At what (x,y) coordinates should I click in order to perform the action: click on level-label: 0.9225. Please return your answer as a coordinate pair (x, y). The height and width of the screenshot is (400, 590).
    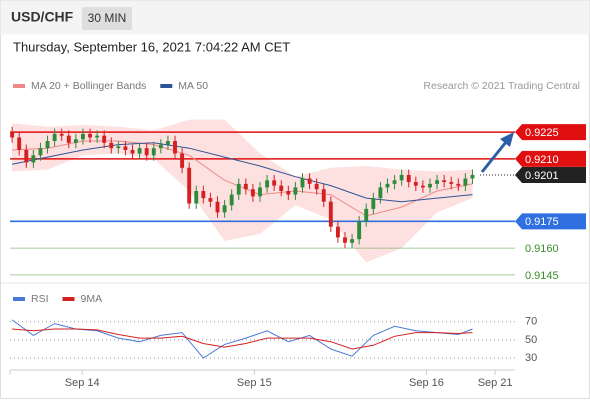
    Looking at the image, I should click on (542, 133).